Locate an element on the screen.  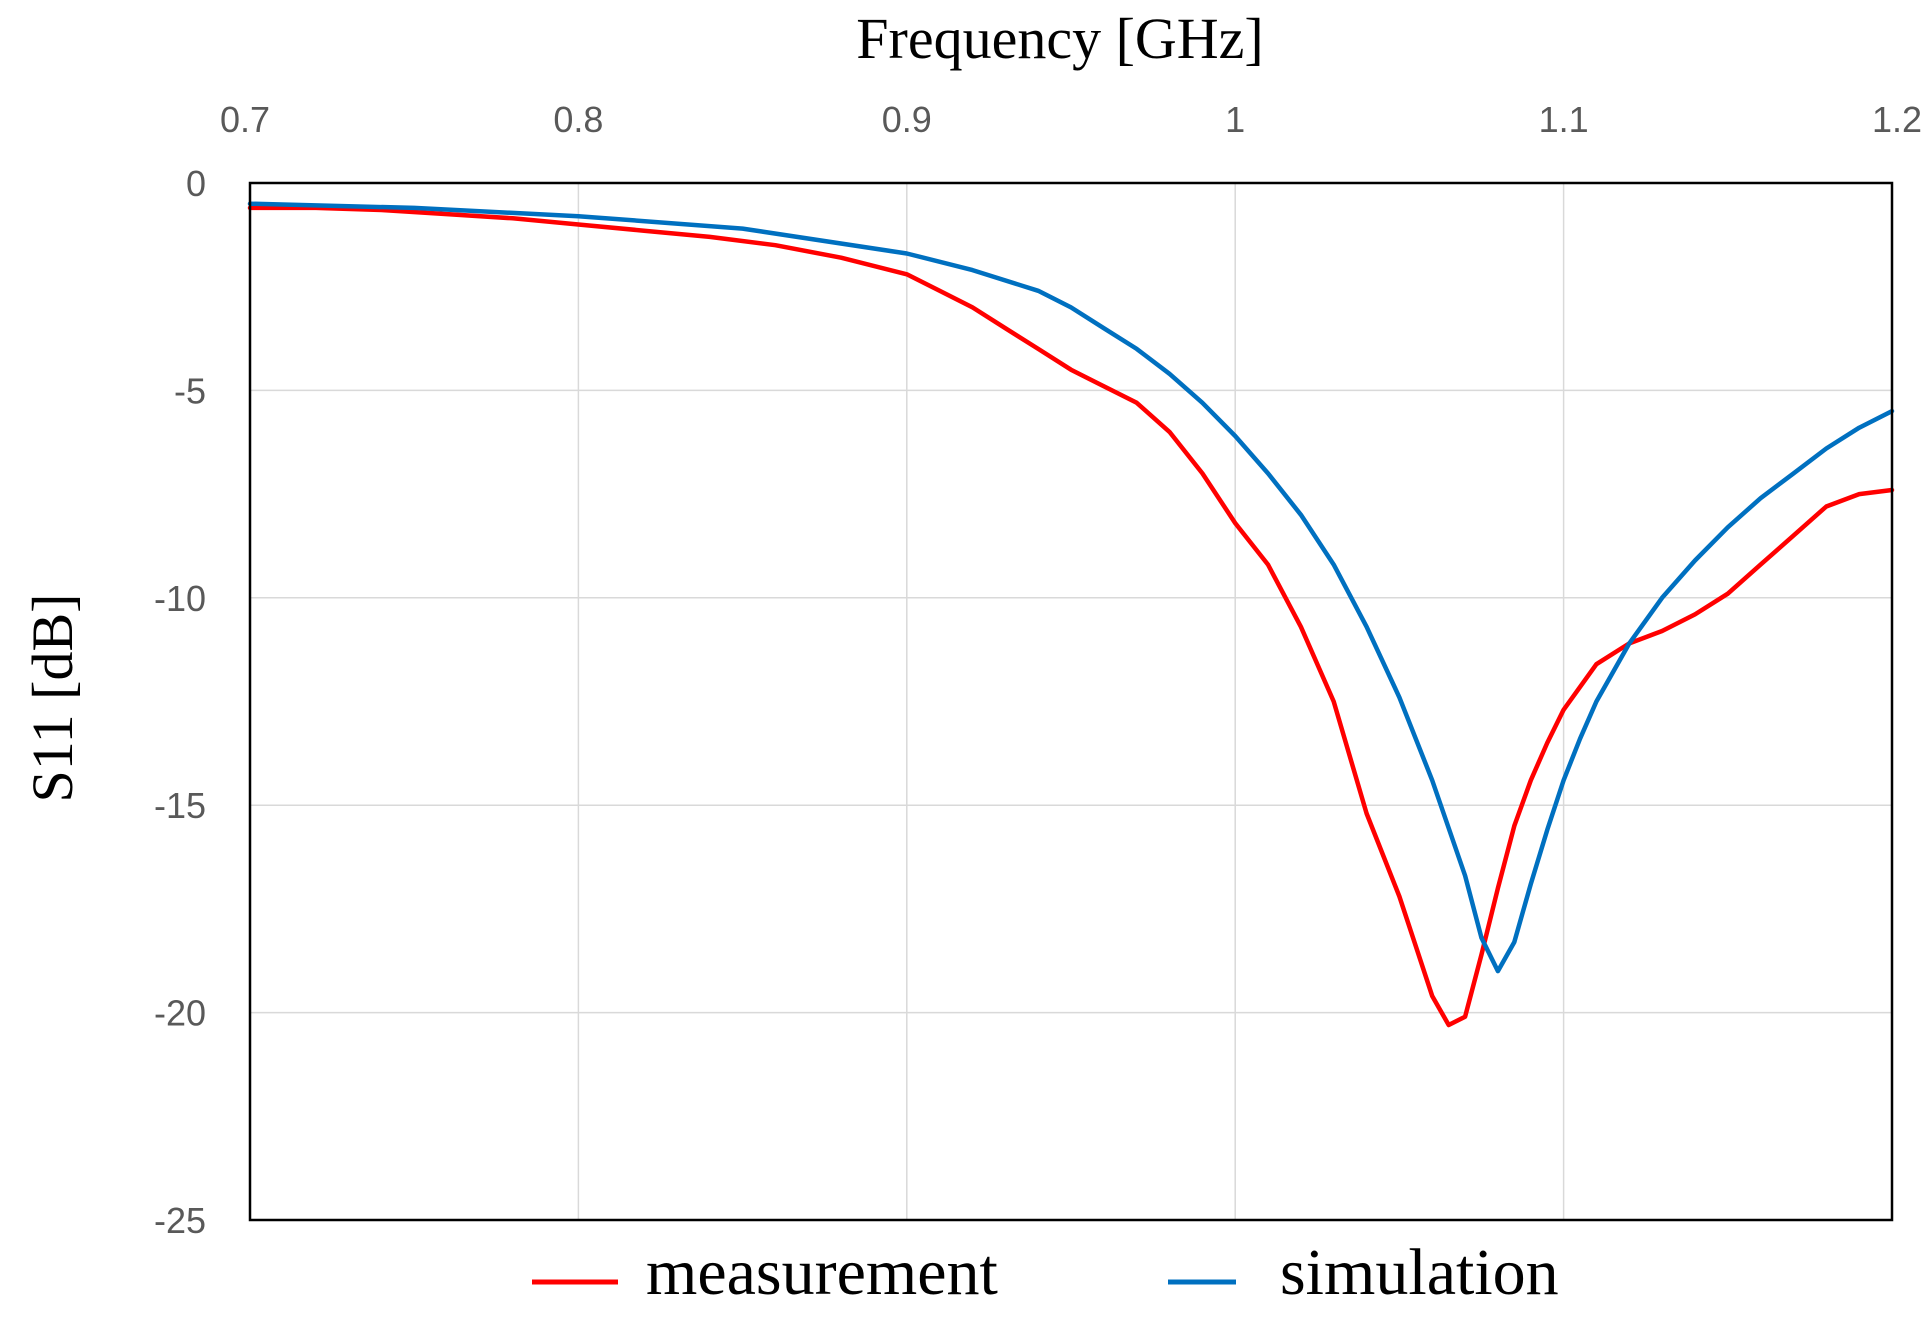
y-tick-labels: 0 -5 -10 -15 -20 -25 is located at coordinates (180, 702).